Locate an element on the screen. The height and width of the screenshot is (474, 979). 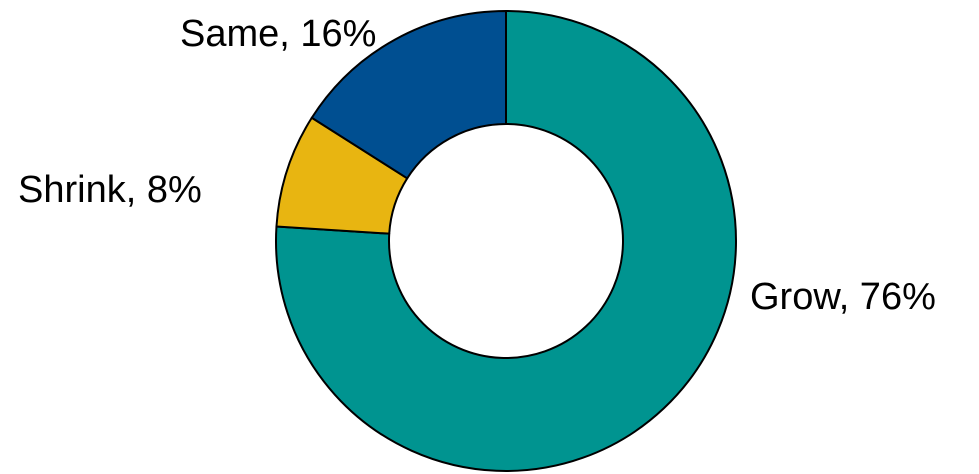
slice-same is located at coordinates (408, 95).